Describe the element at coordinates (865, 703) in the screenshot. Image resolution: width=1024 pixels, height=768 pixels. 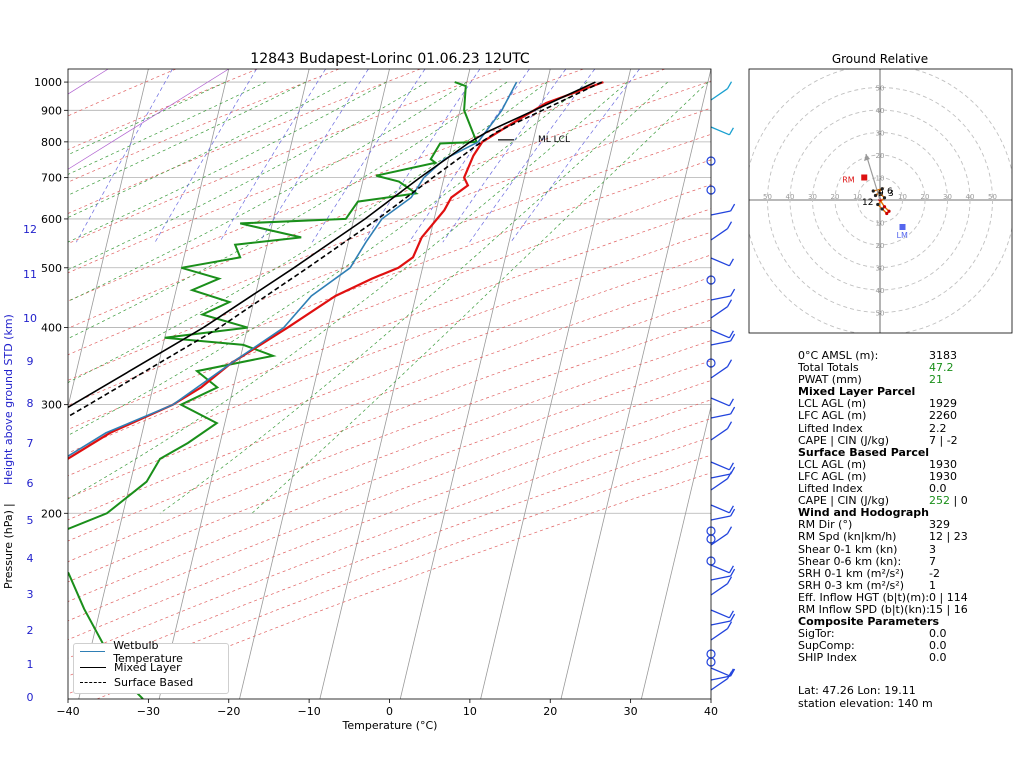
I see `station-elevation: station elevation: 140 m` at that location.